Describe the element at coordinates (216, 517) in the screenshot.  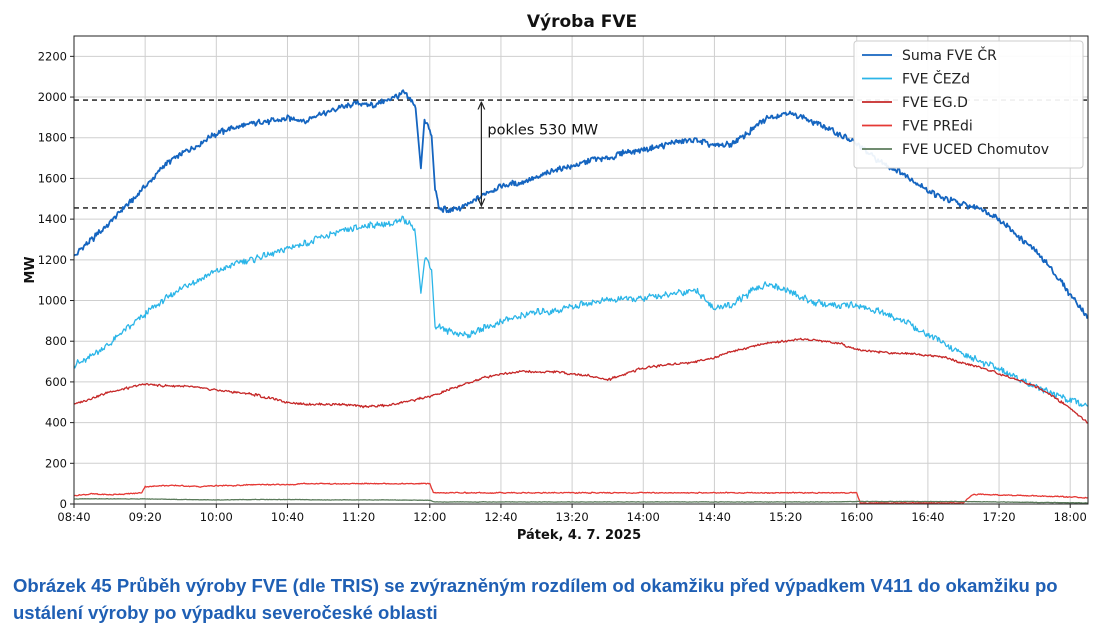
I see `x-tick-label: 10:00` at that location.